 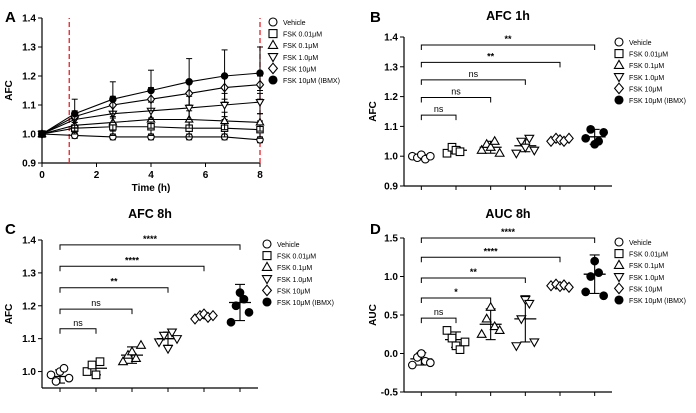 I want to click on chart-title: AFC 8h, so click(x=150, y=214).